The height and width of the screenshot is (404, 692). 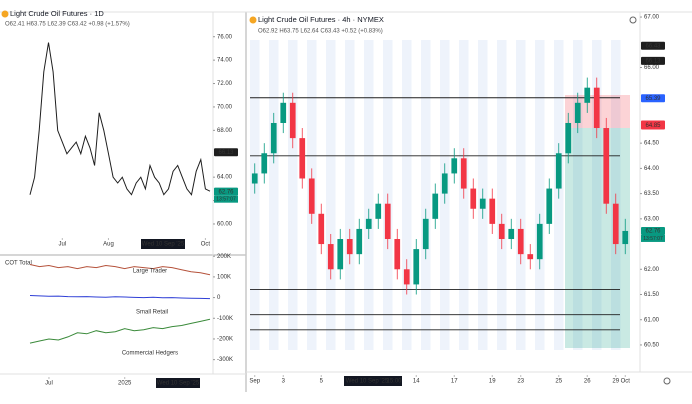 I want to click on target-zone, so click(x=597, y=238).